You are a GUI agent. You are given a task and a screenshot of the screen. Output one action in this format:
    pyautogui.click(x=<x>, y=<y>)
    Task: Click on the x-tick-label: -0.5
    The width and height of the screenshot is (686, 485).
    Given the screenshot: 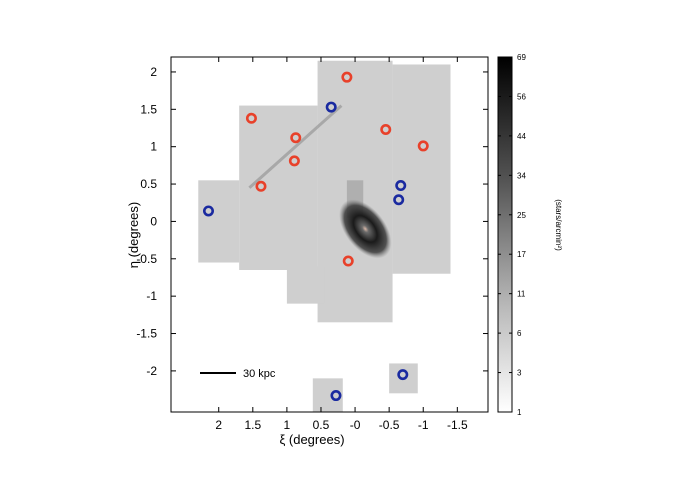 What is the action you would take?
    pyautogui.click(x=389, y=425)
    